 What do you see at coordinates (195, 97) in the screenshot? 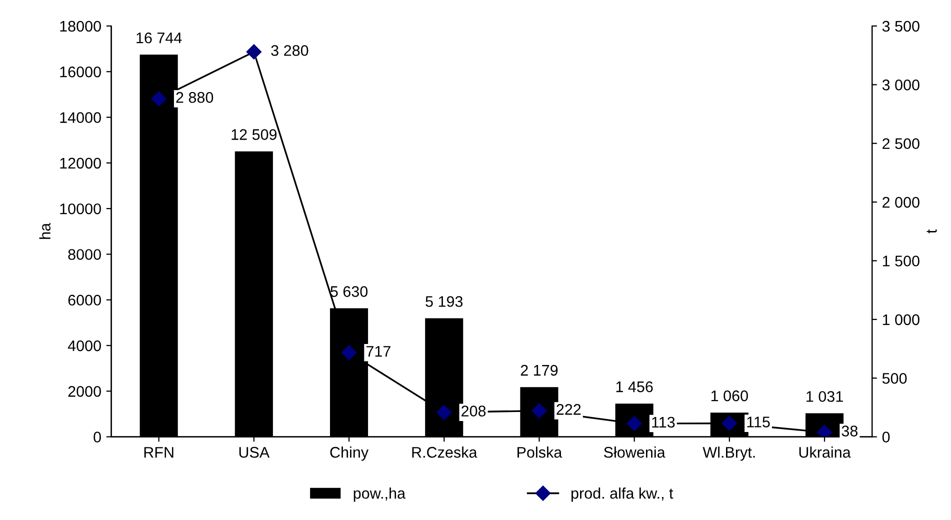
I see `data-label: 2 880` at bounding box center [195, 97].